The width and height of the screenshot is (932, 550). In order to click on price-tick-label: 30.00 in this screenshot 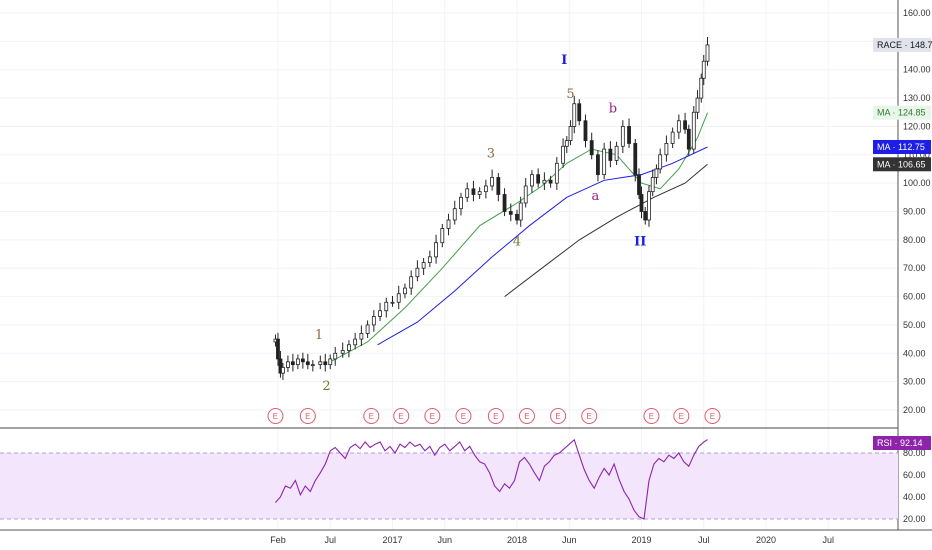, I will do `click(914, 382)`.